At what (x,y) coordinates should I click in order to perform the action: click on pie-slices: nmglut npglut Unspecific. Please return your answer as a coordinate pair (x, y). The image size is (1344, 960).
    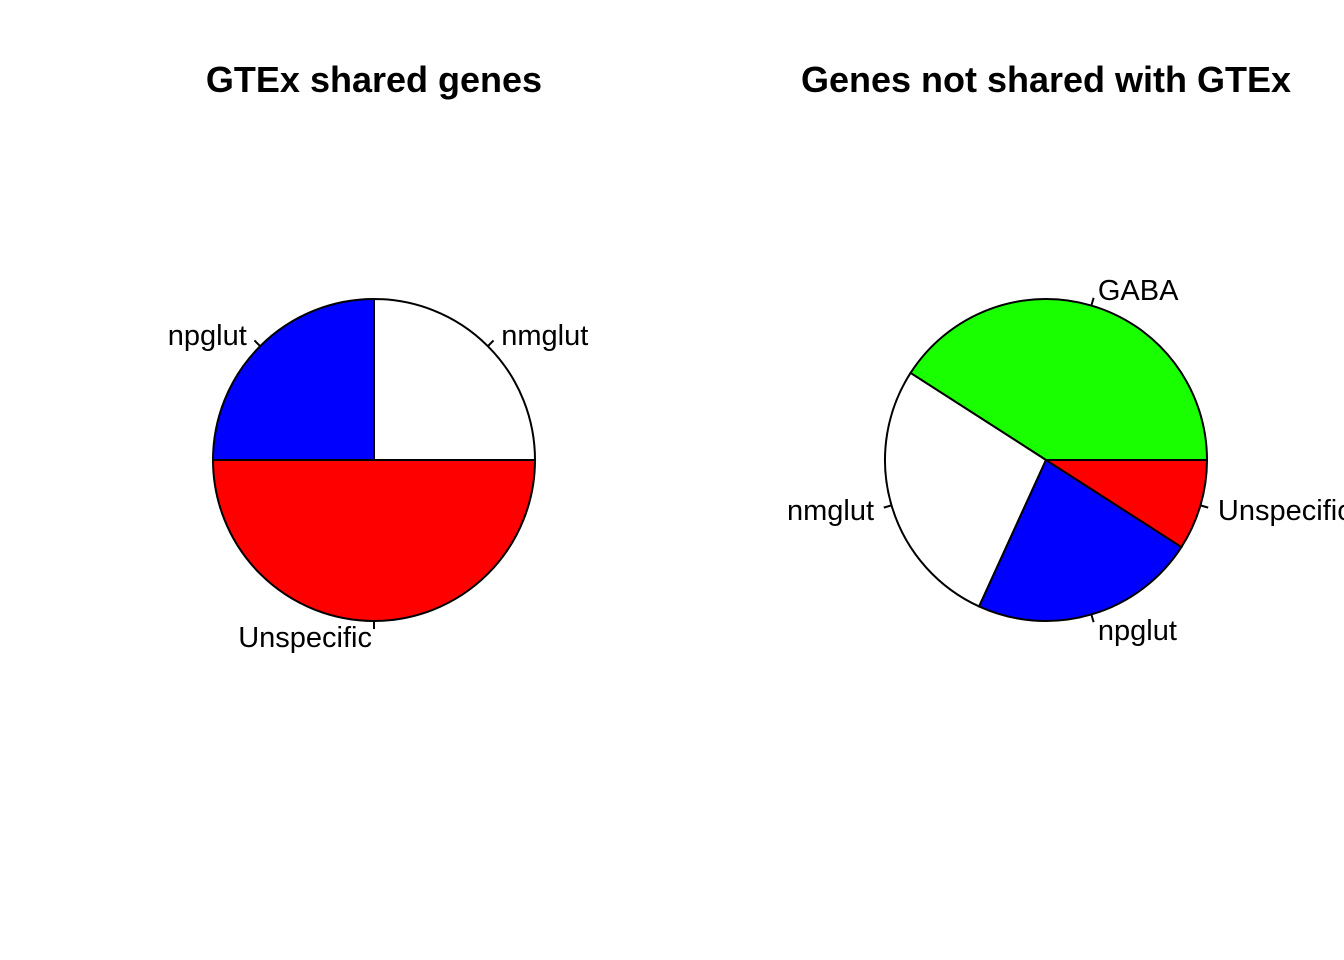
    Looking at the image, I should click on (378, 475).